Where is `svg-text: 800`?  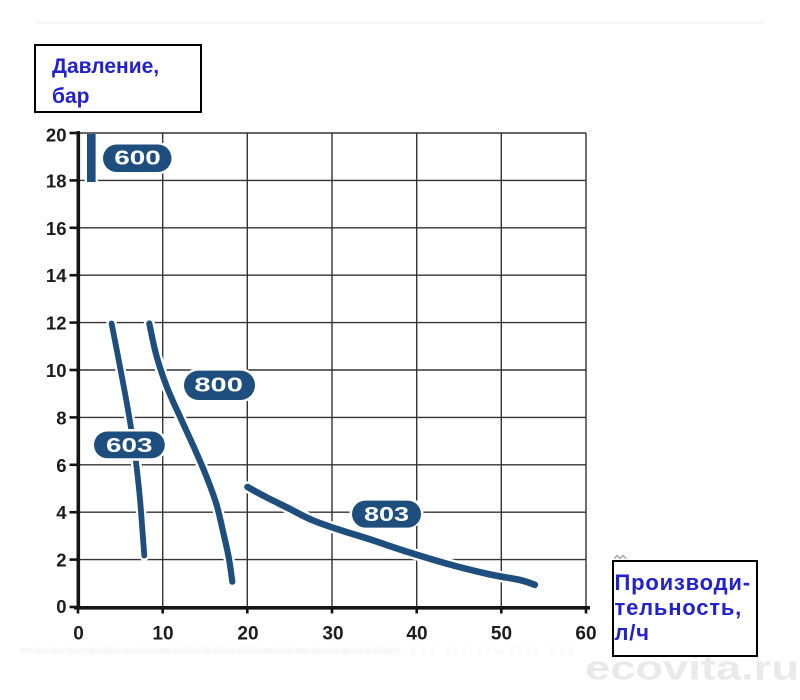
svg-text: 800 is located at coordinates (218, 386).